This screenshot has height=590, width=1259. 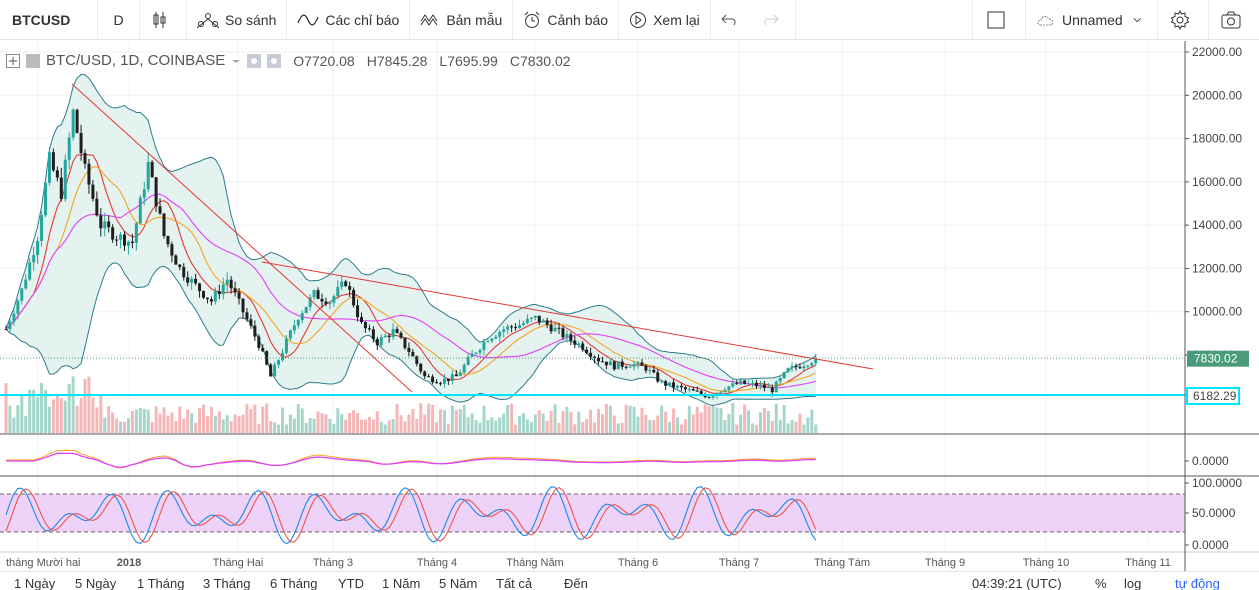 What do you see at coordinates (411, 514) in the screenshot?
I see `stoch-d-line` at bounding box center [411, 514].